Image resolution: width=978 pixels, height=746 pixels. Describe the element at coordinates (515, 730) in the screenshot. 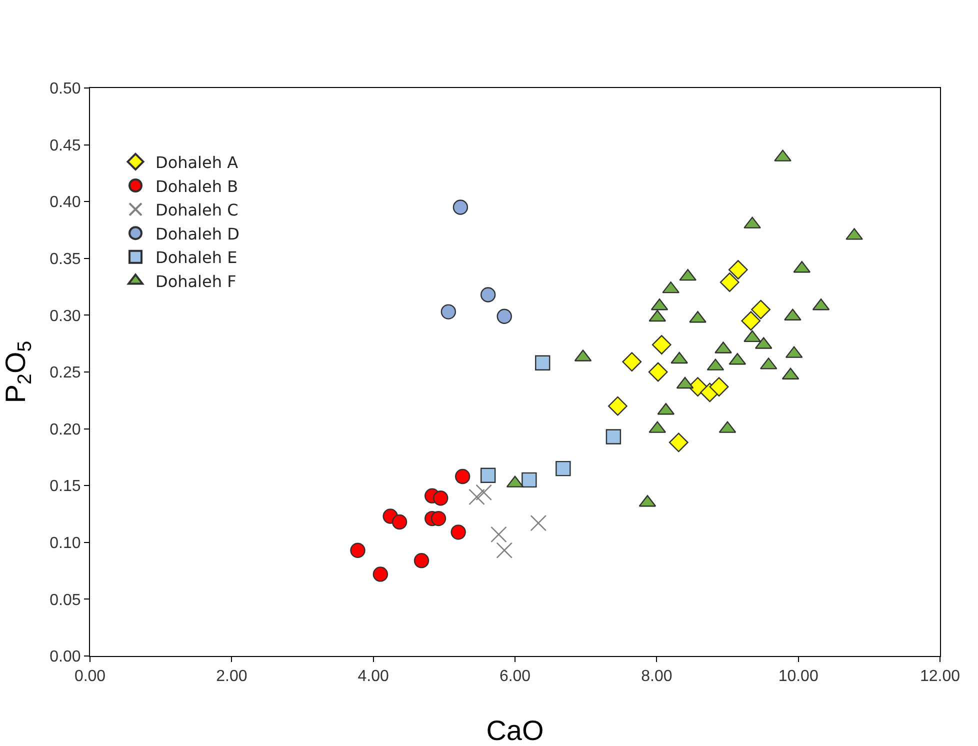

I see `x-axis-title: CaO` at that location.